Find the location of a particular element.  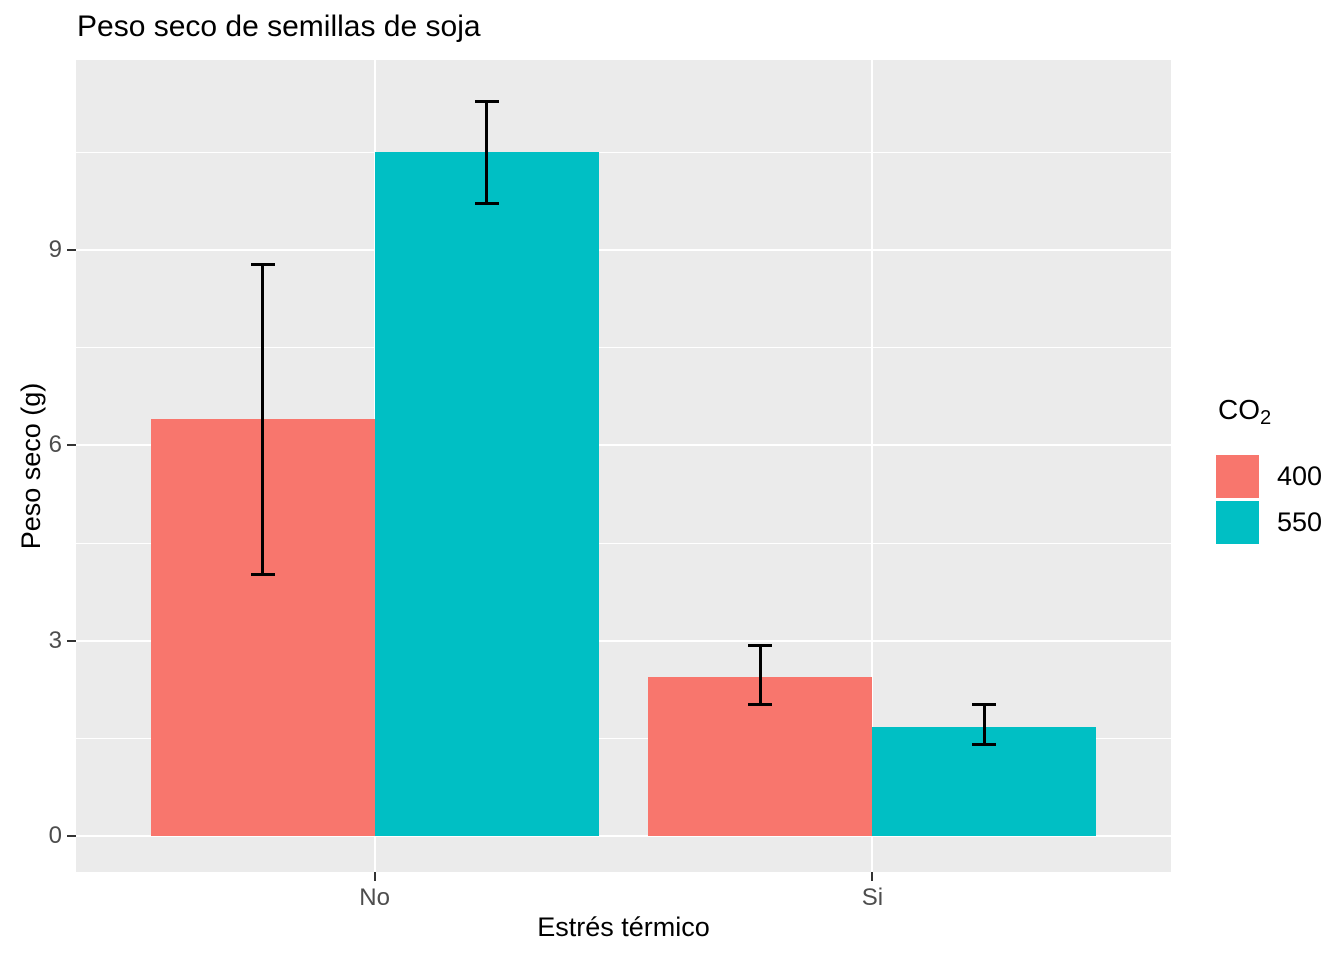

gridline-vertical is located at coordinates (872, 466).